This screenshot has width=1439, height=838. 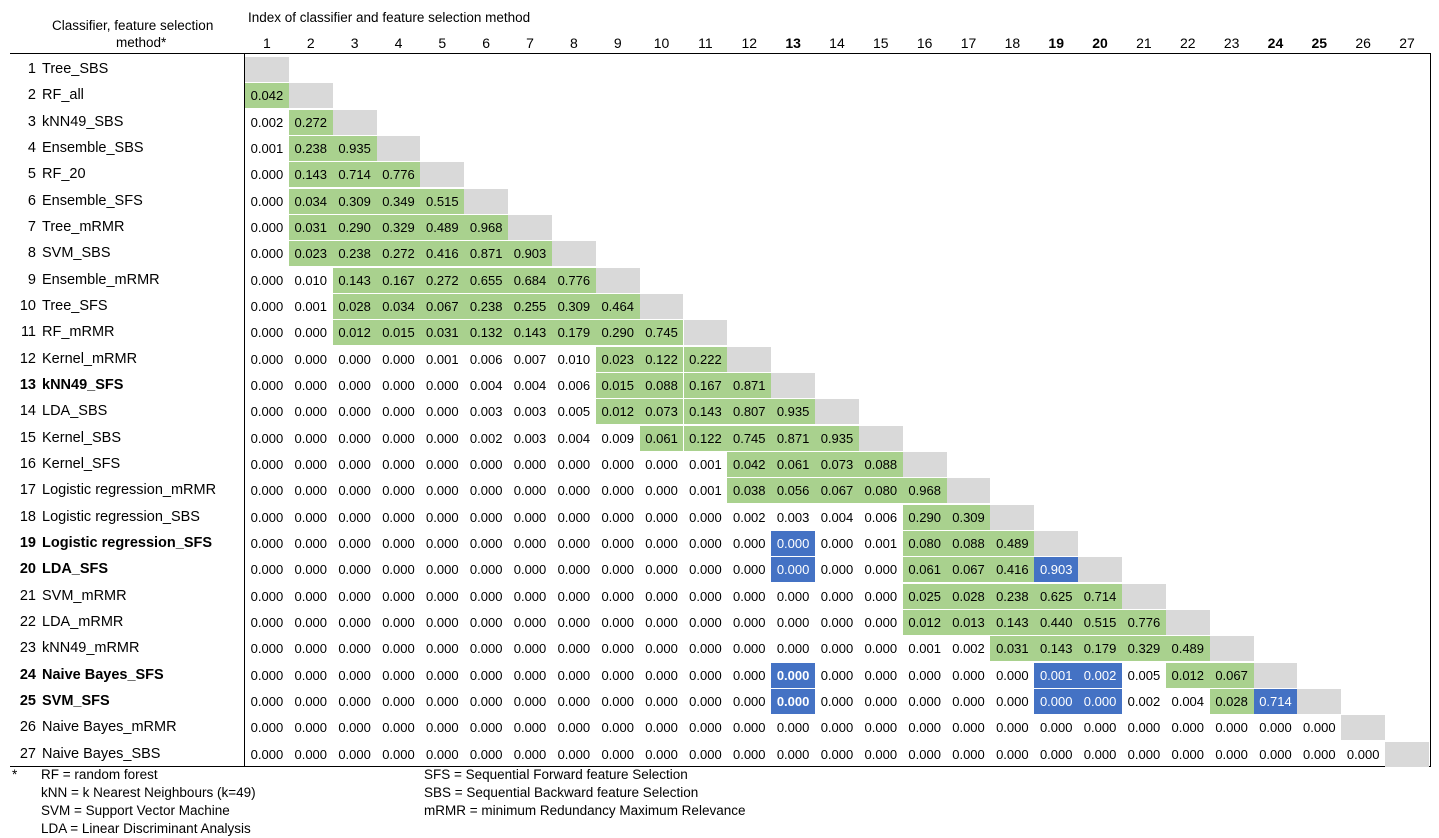 I want to click on matrix-cell: 0.005, so click(x=1144, y=675).